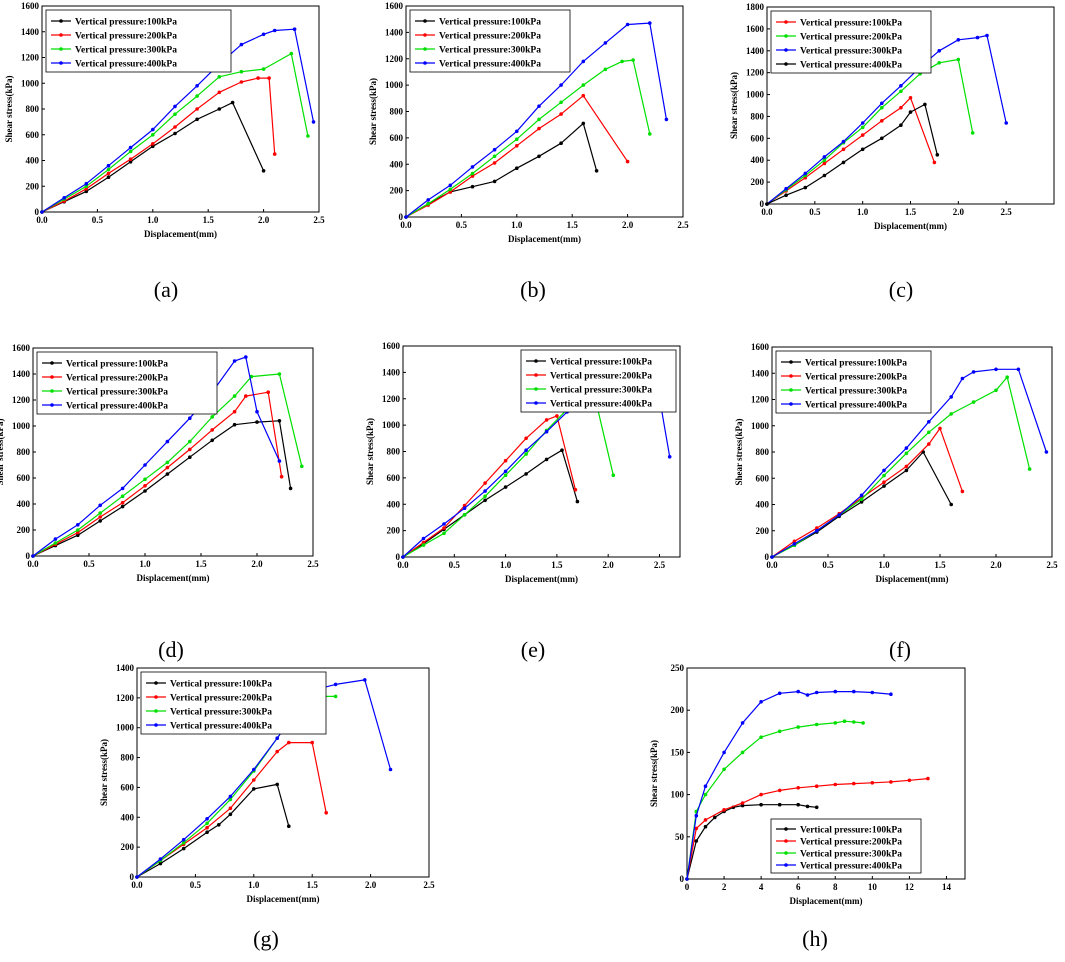 Image resolution: width=1065 pixels, height=962 pixels. Describe the element at coordinates (678, 752) in the screenshot. I see `y-tick-label: 150` at that location.